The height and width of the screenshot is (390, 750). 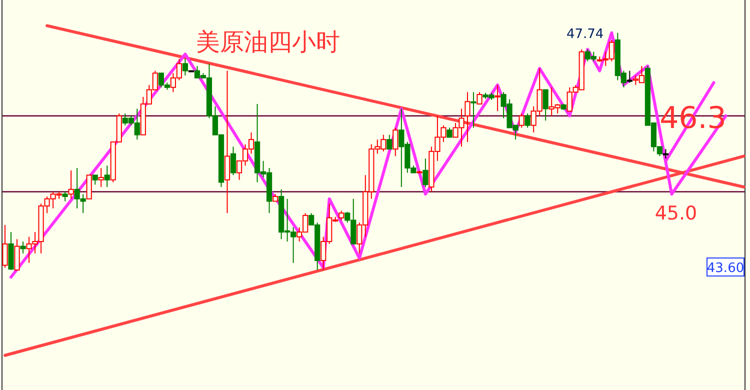 What do you see at coordinates (676, 213) in the screenshot?
I see `annotation: 45.0` at bounding box center [676, 213].